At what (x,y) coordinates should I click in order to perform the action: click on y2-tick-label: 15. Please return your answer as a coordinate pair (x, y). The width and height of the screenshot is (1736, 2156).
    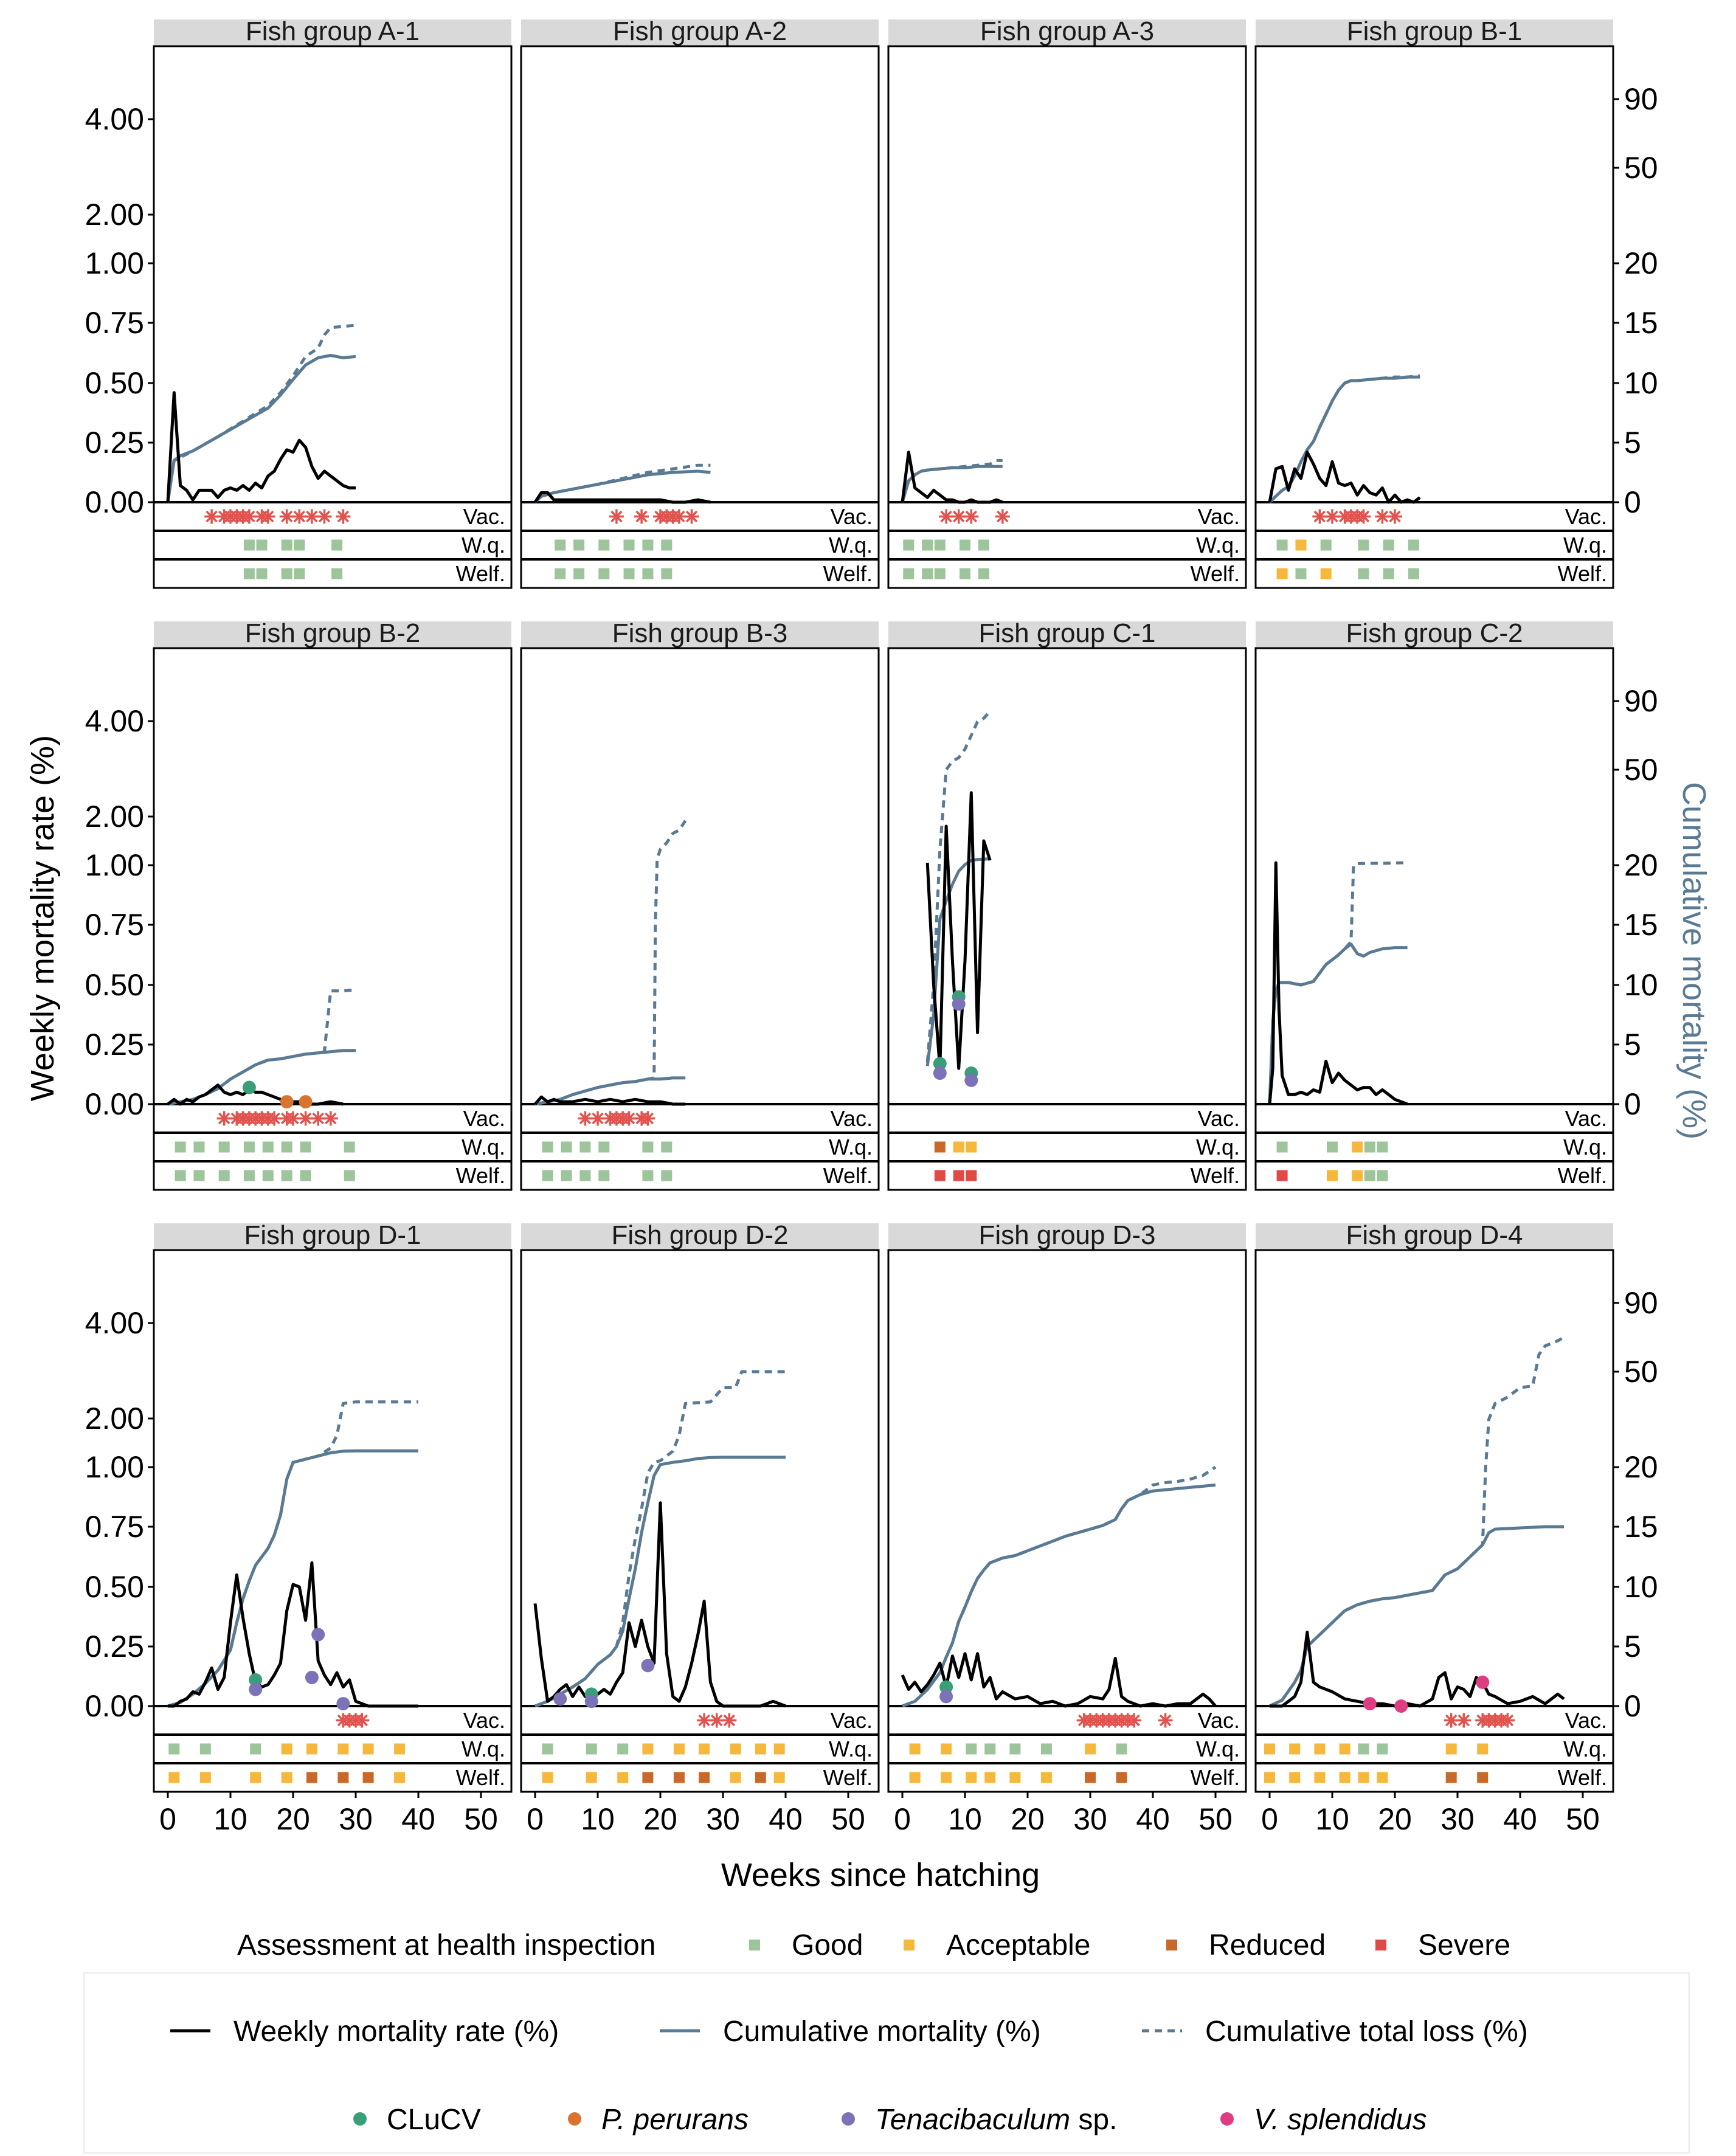
    Looking at the image, I should click on (1641, 323).